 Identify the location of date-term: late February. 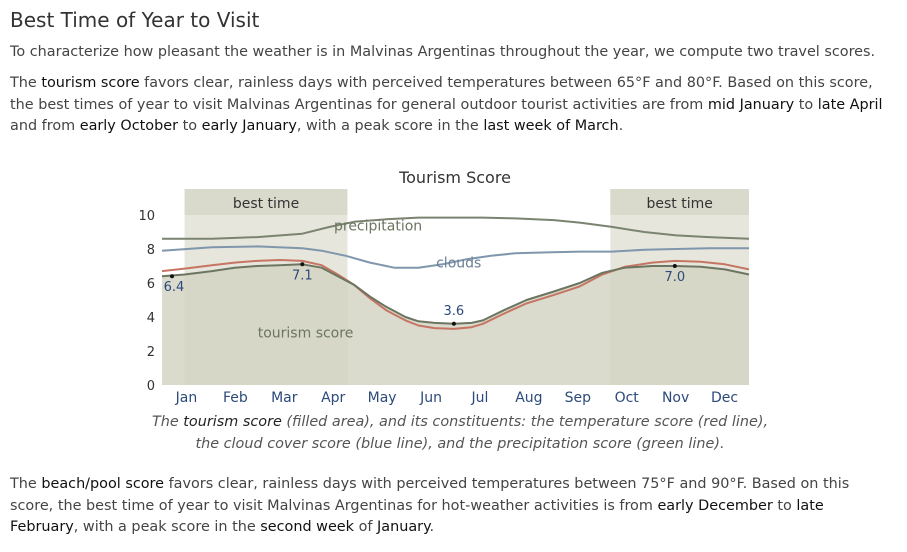
(417, 516).